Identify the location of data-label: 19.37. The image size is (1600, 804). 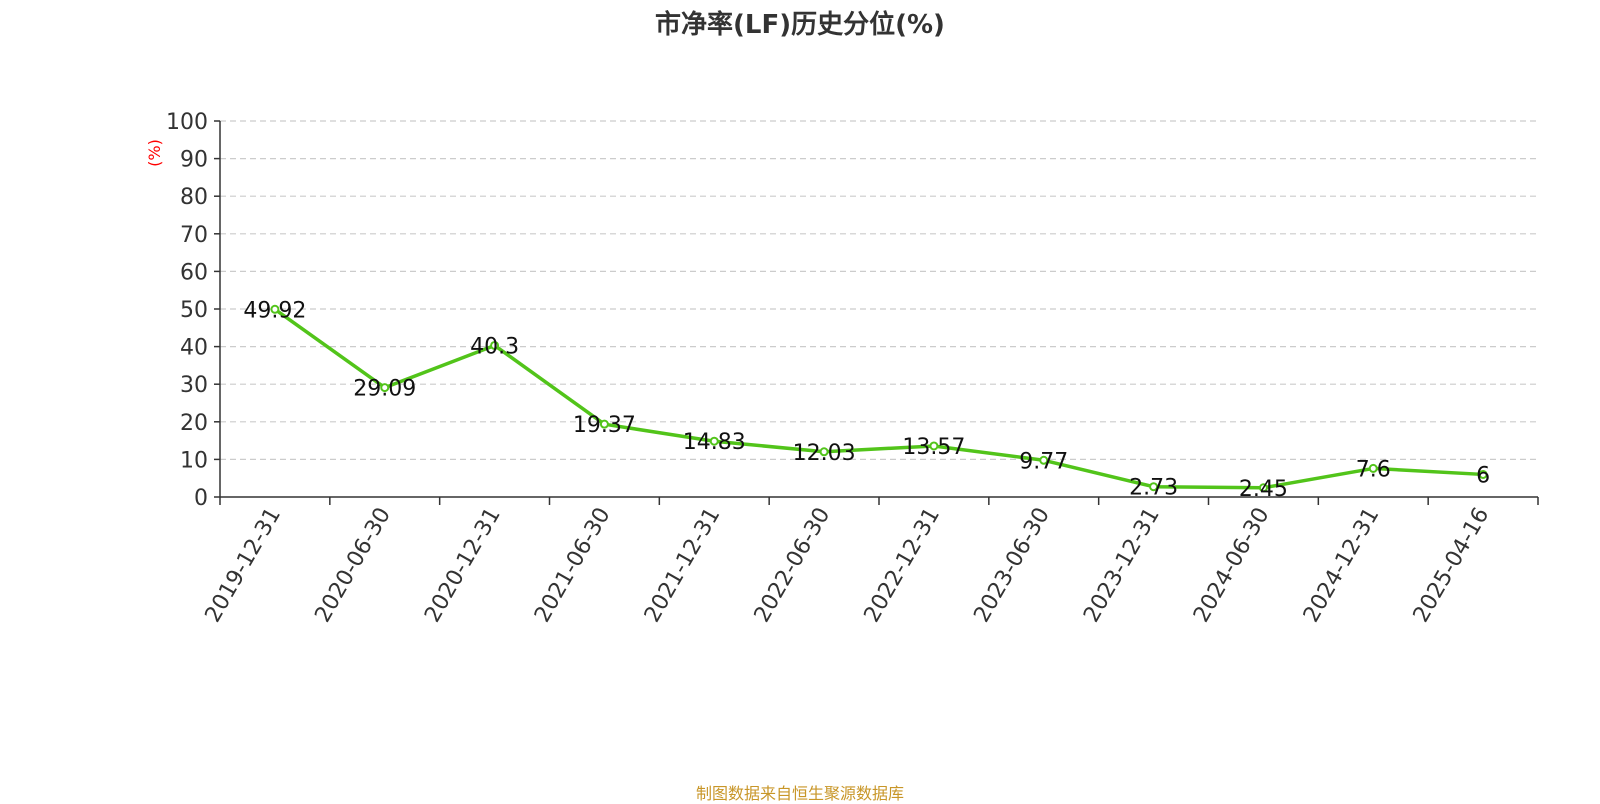
(604, 425).